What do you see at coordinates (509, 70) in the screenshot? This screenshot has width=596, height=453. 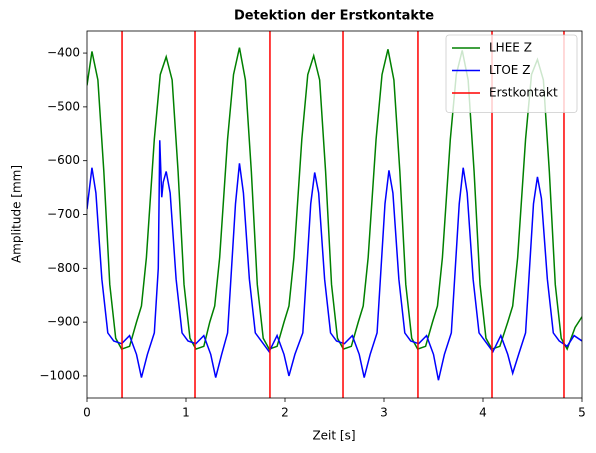 I see `legend-label: LTOE Z` at bounding box center [509, 70].